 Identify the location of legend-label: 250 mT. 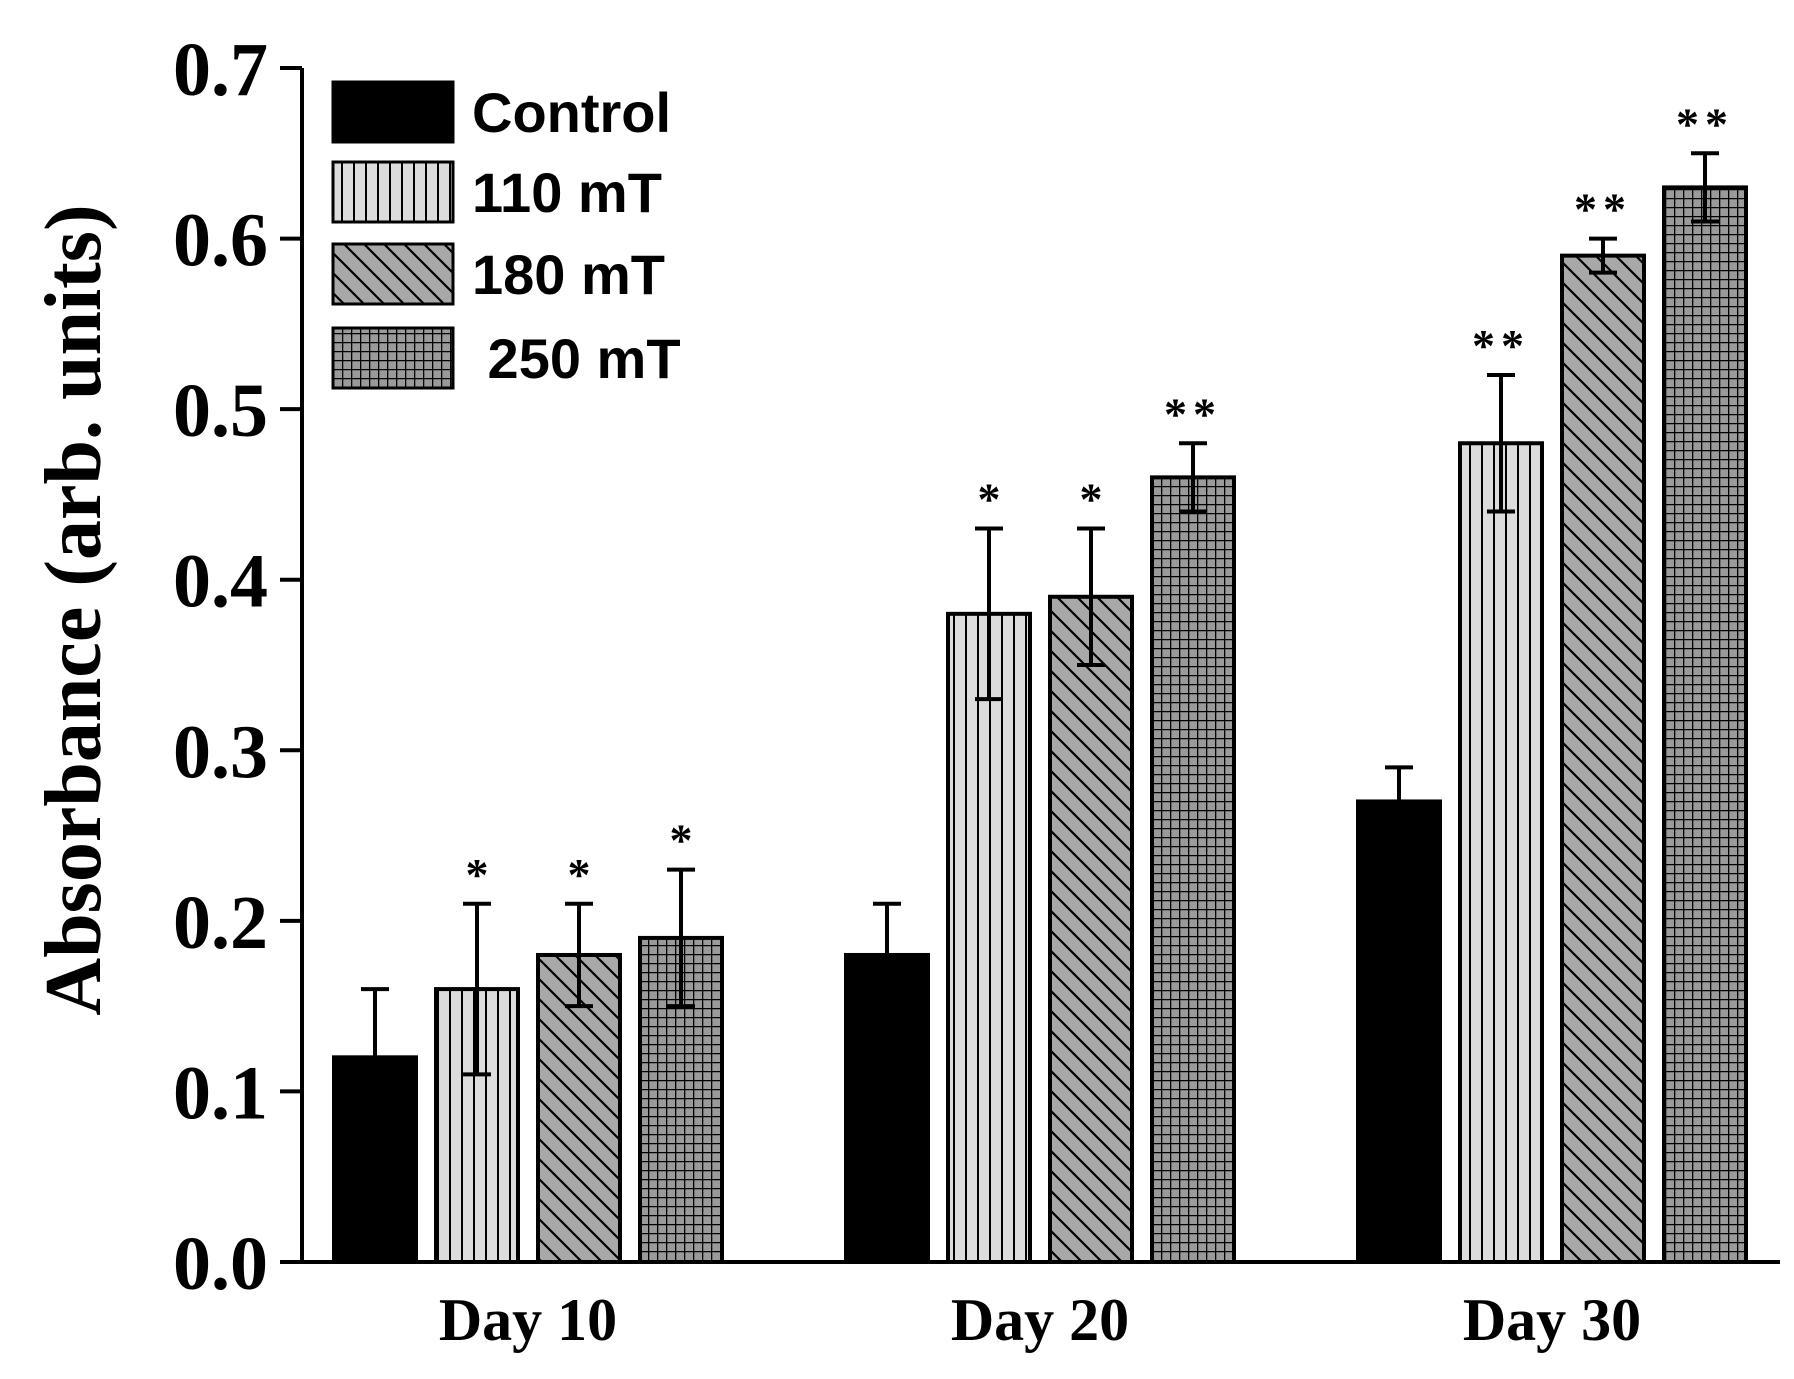
(576, 358).